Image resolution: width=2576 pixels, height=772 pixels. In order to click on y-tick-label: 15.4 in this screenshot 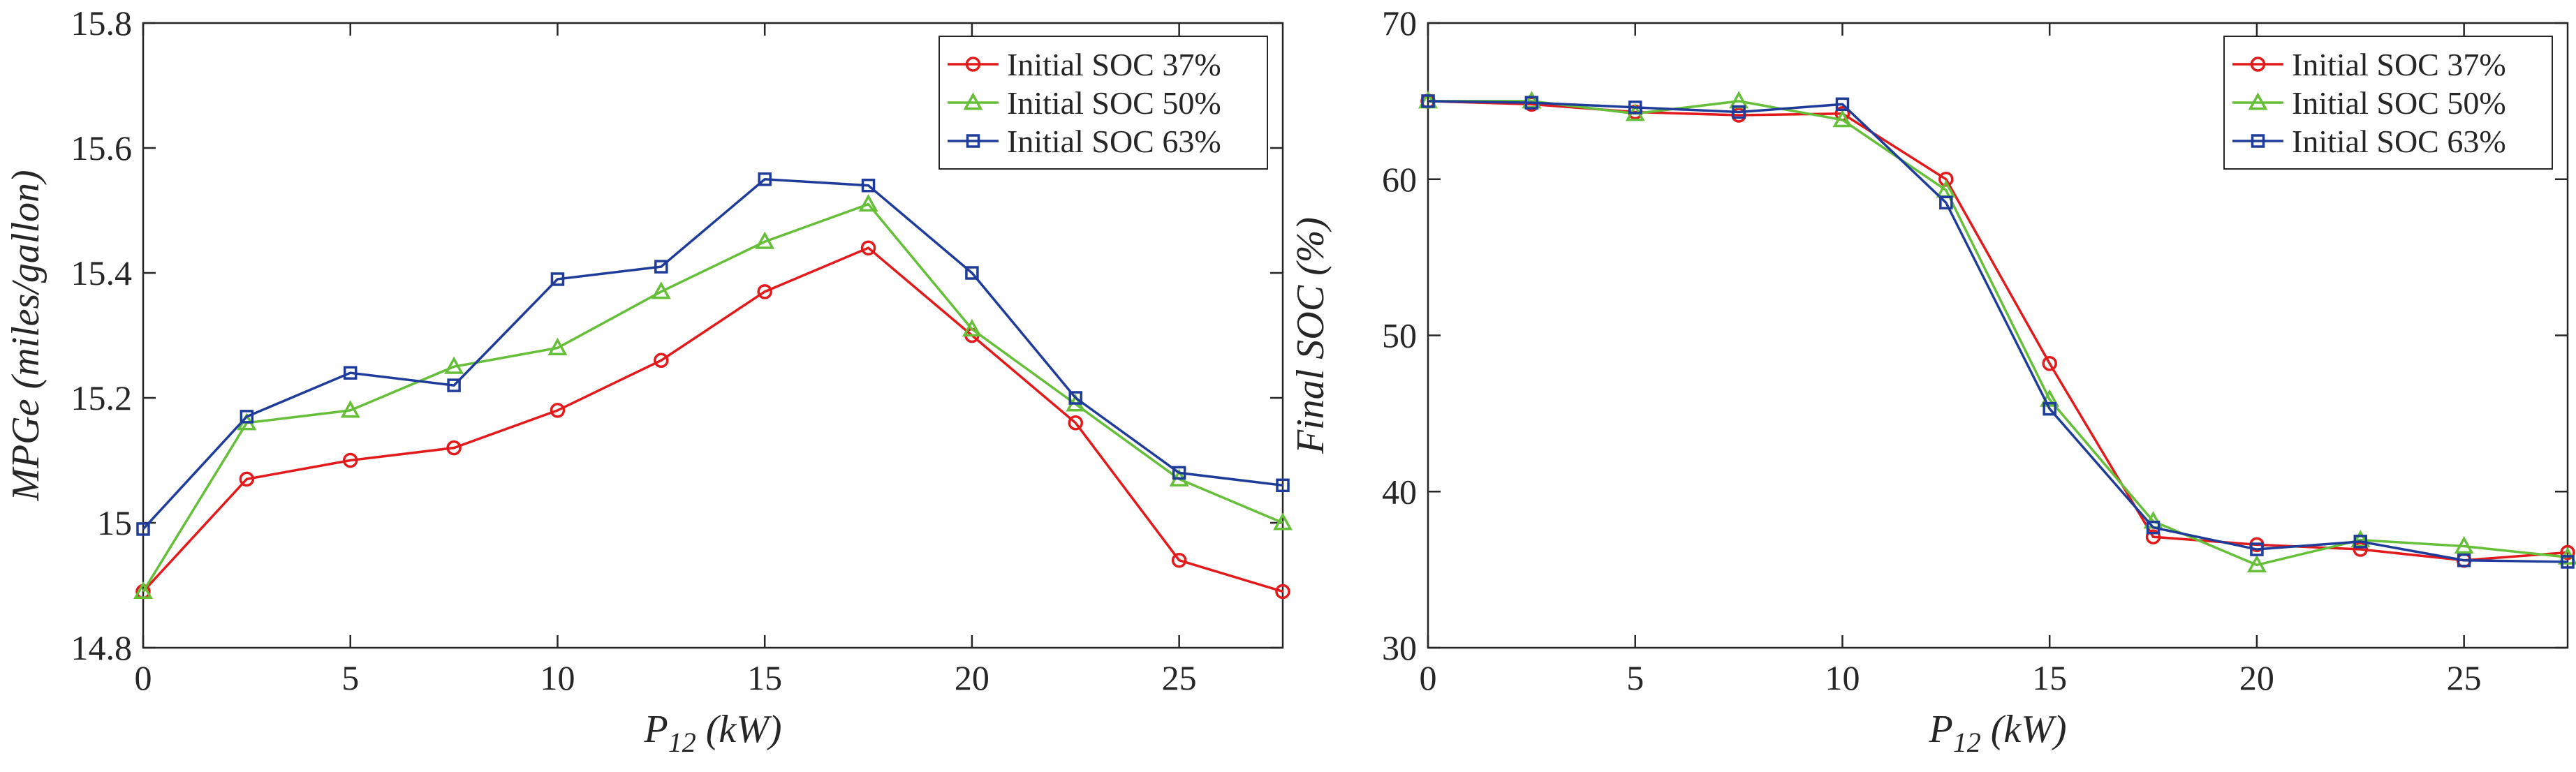, I will do `click(102, 272)`.